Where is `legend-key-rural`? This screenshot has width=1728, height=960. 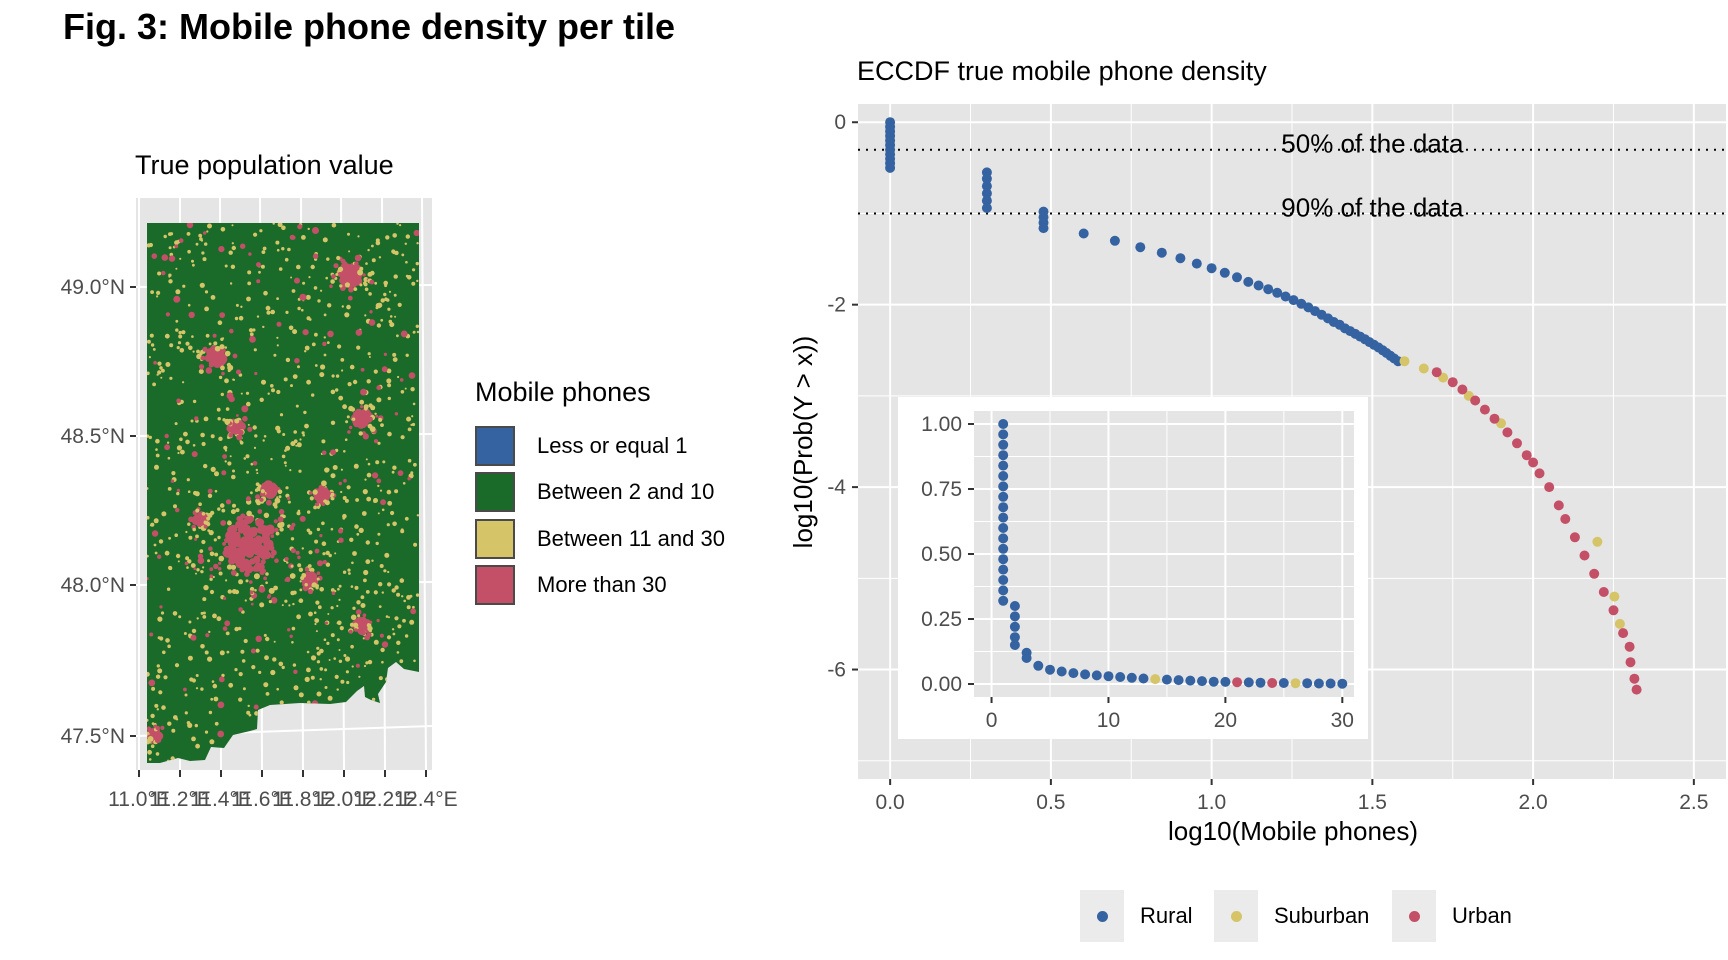
legend-key-rural is located at coordinates (1102, 916).